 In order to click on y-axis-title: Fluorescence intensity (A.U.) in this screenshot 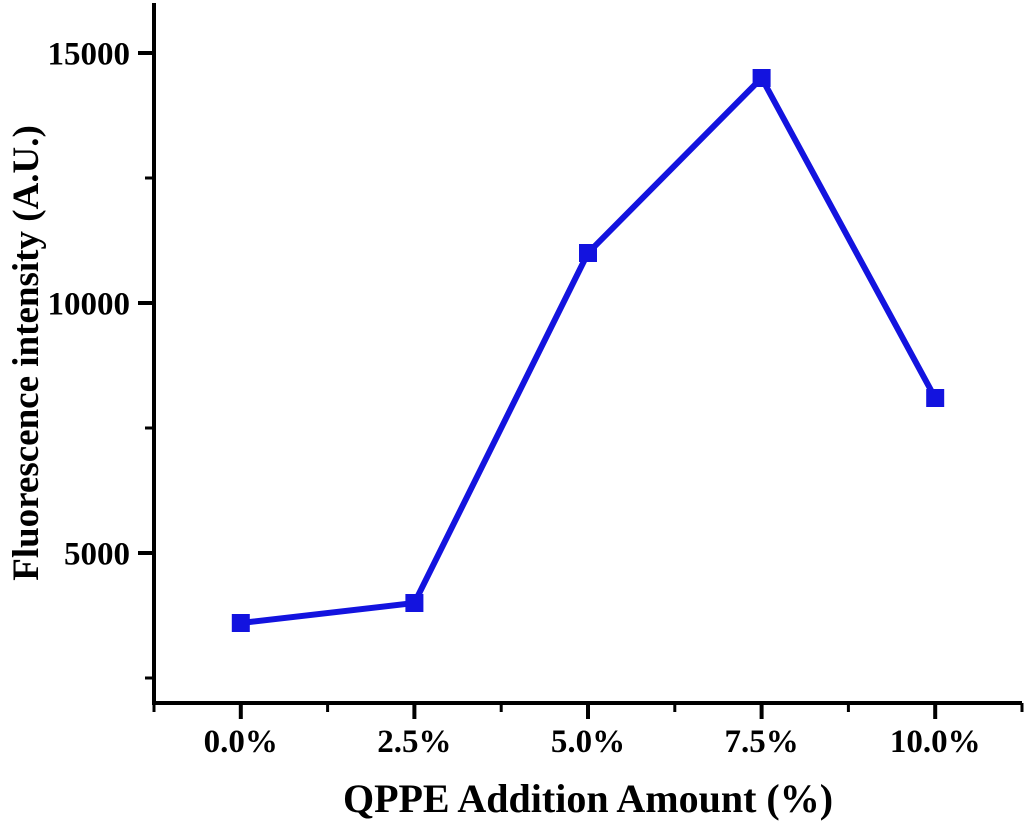, I will do `click(26, 353)`.